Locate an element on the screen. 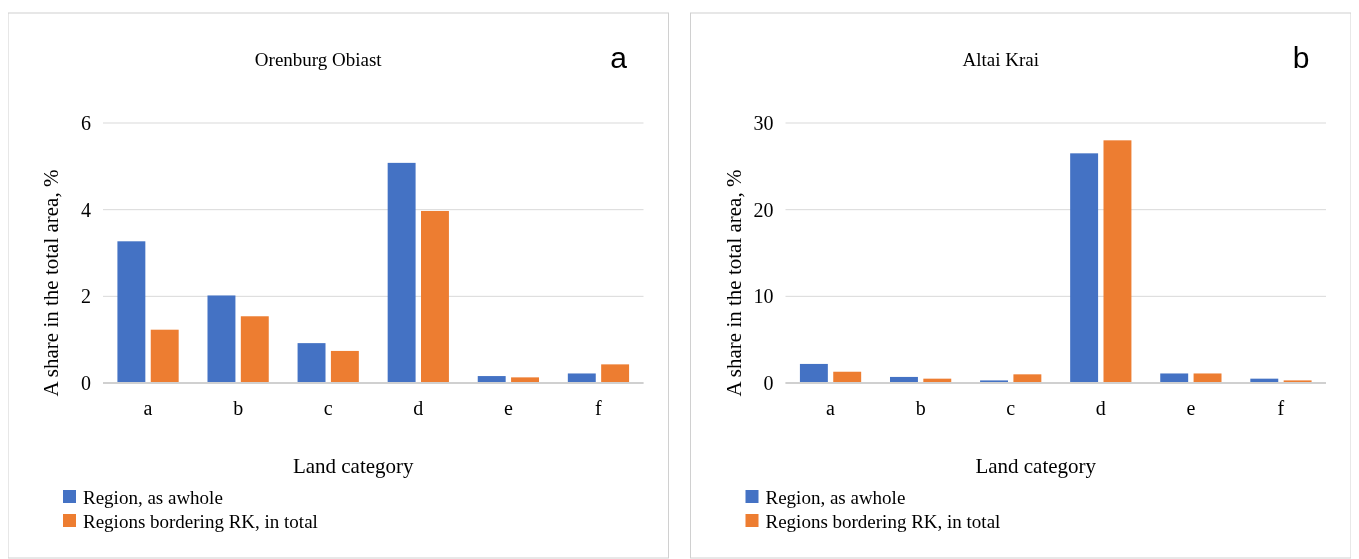  y-tick-label: 6 is located at coordinates (86, 123).